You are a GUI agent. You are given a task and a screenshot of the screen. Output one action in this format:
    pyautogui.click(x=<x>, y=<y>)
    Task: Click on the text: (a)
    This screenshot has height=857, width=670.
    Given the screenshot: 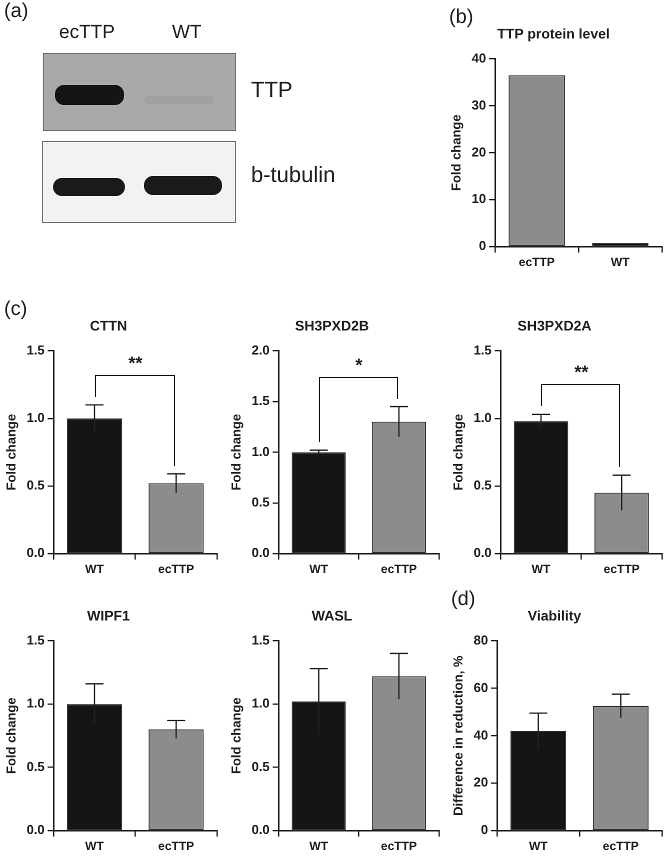 What is the action you would take?
    pyautogui.click(x=16, y=11)
    